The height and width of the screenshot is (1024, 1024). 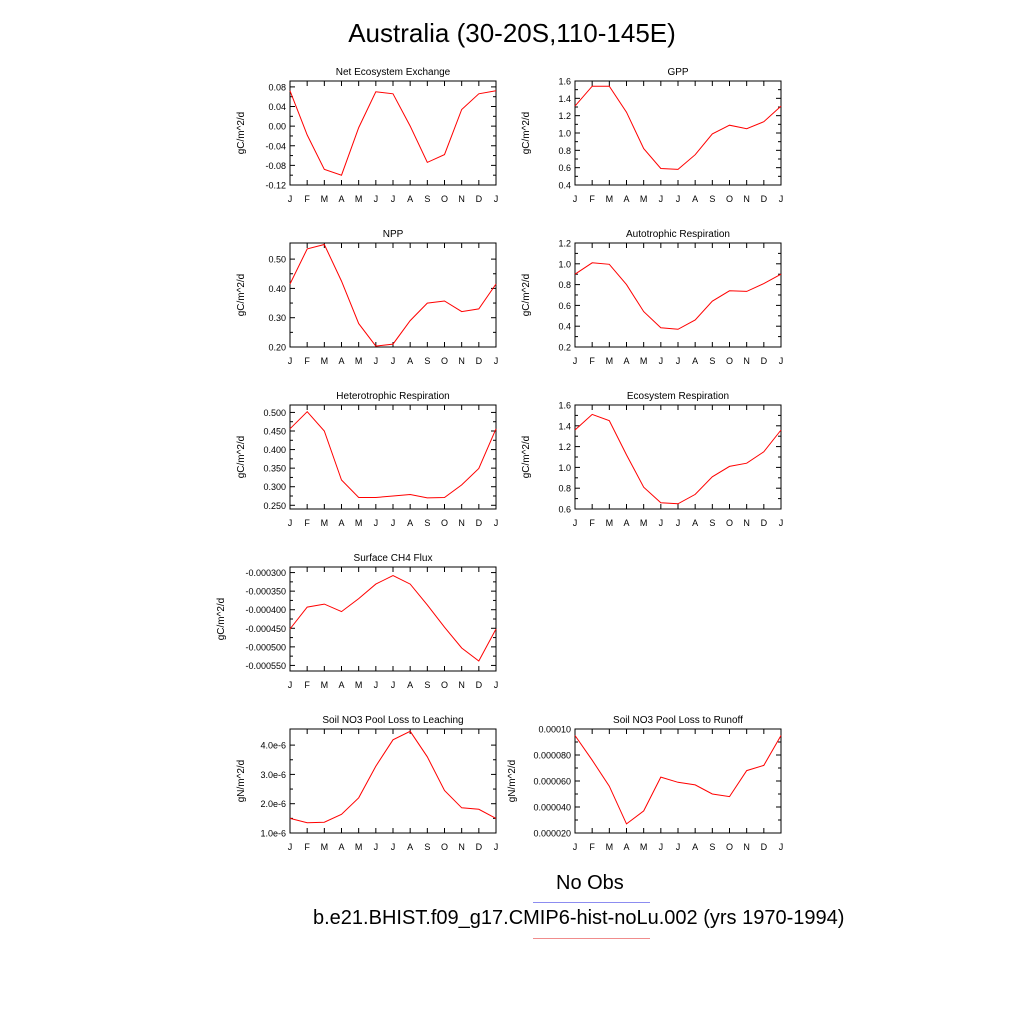 I want to click on y-tick-label: 1.0e-6, so click(x=273, y=834).